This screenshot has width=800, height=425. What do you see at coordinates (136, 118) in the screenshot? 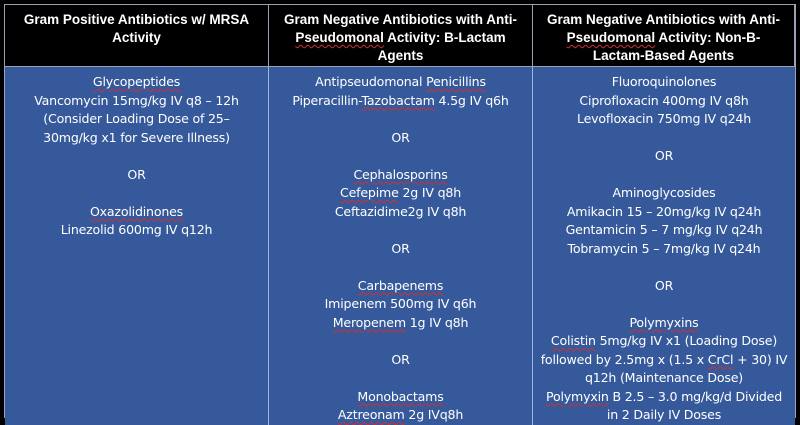
I see `drug-dose: (Consider Loading Dose of 25–` at bounding box center [136, 118].